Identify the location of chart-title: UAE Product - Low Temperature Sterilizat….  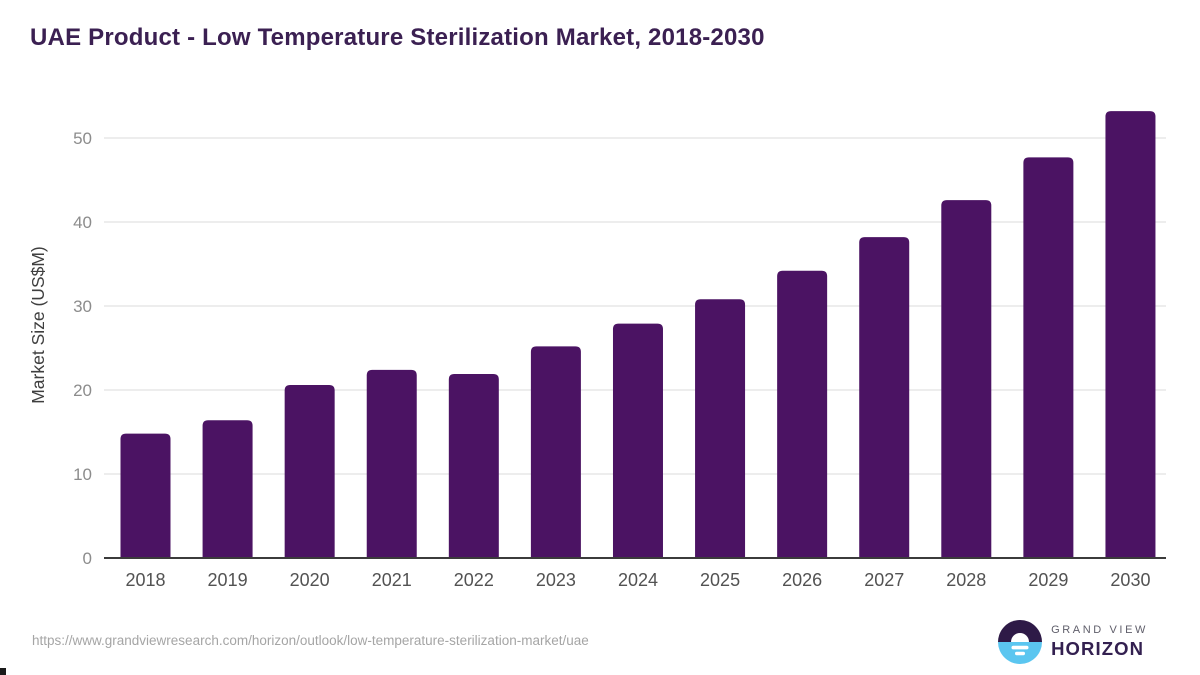
(397, 37).